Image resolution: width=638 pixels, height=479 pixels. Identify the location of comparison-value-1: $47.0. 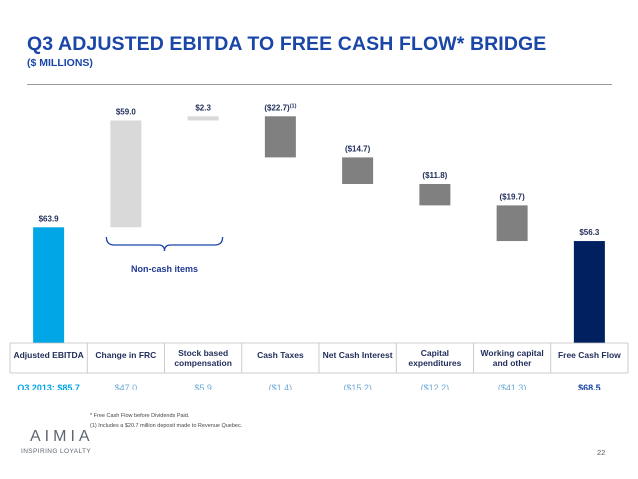
(126, 386).